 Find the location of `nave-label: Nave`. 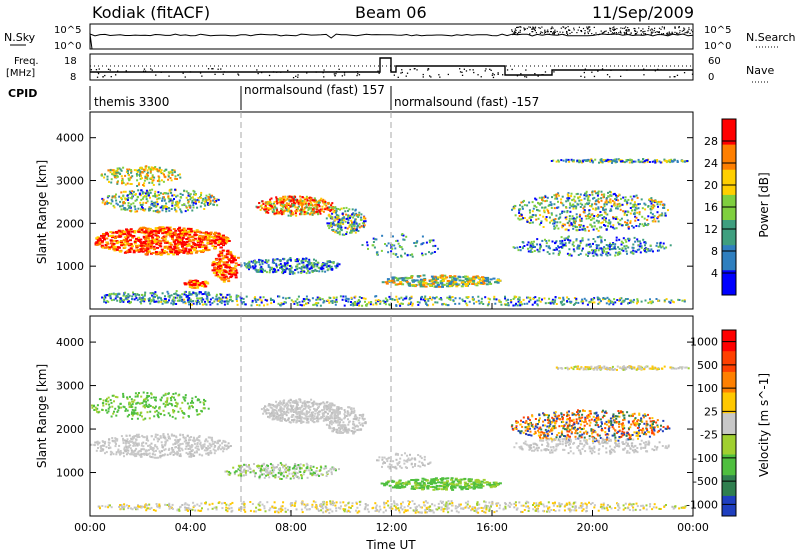

nave-label: Nave is located at coordinates (760, 70).